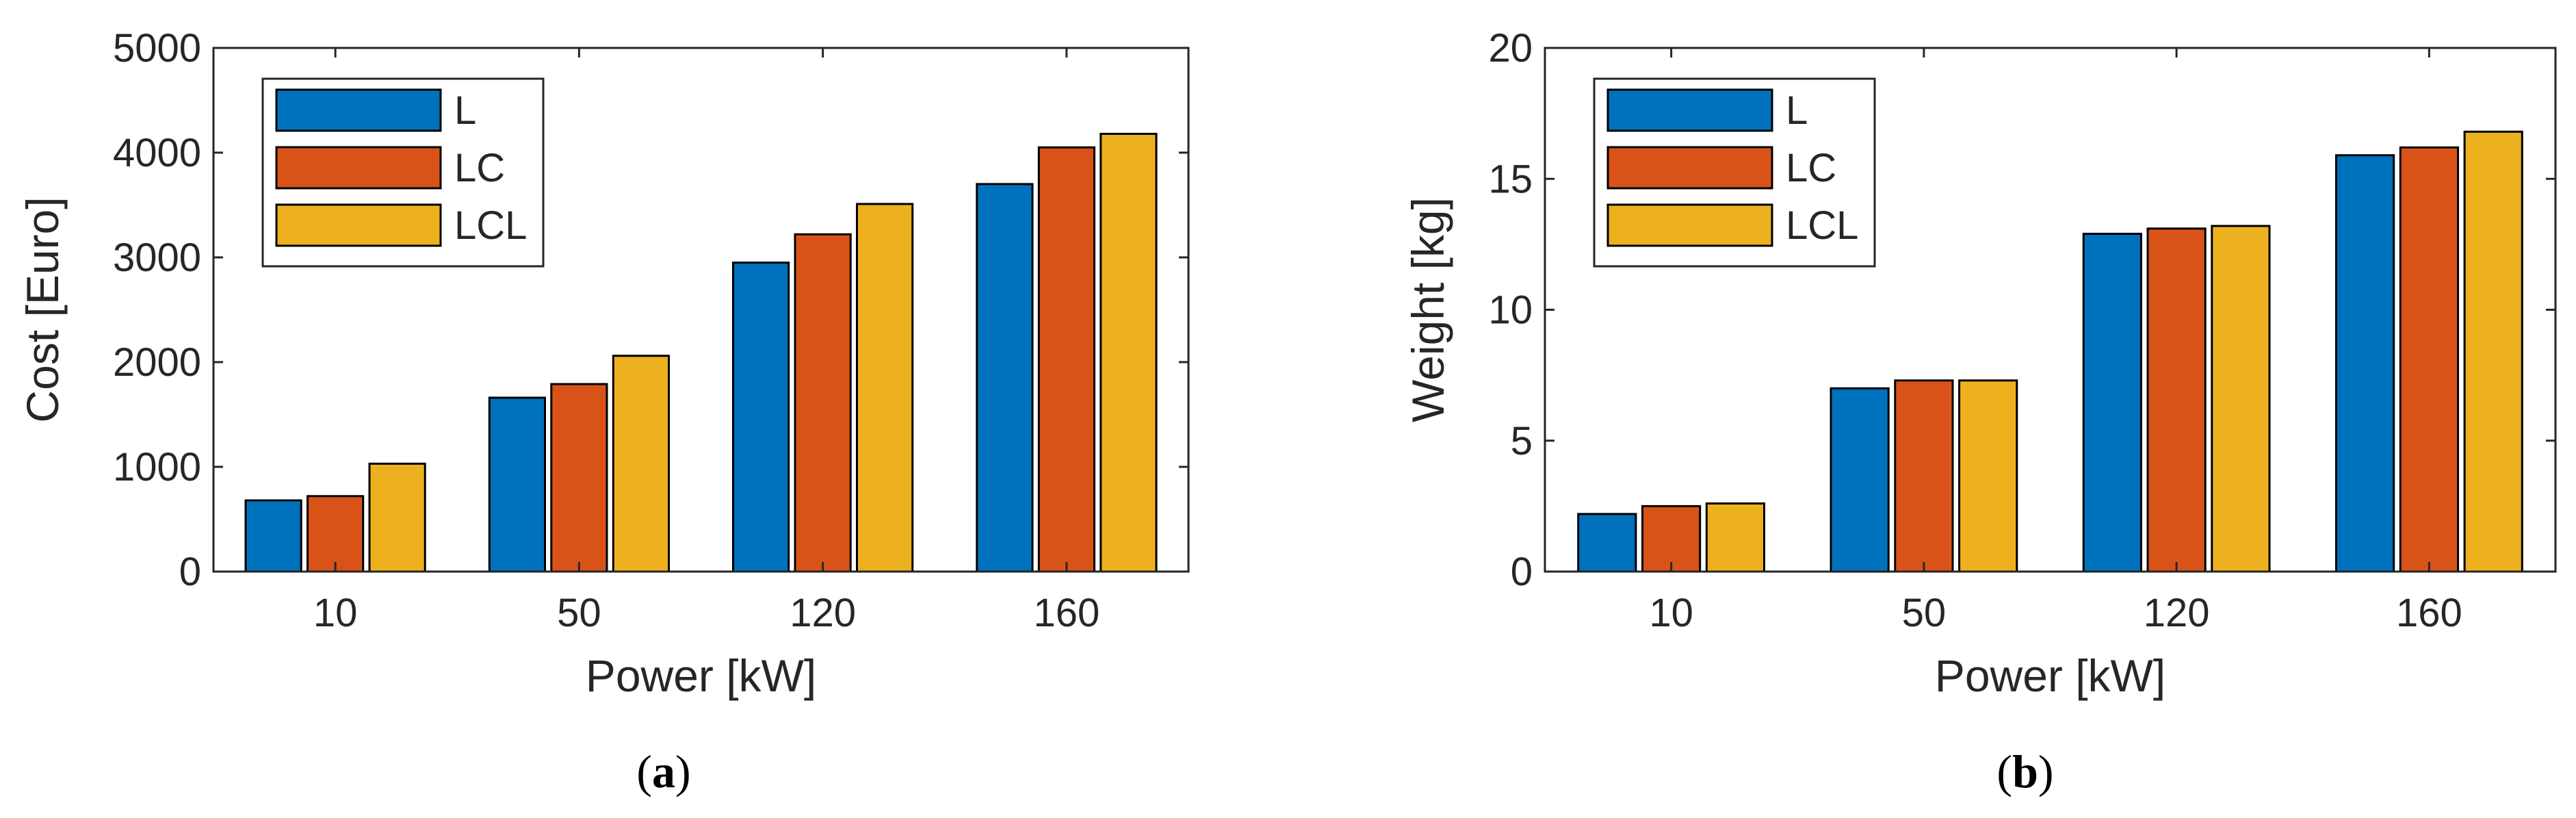  What do you see at coordinates (157, 153) in the screenshot?
I see `y-tick-label: 4000` at bounding box center [157, 153].